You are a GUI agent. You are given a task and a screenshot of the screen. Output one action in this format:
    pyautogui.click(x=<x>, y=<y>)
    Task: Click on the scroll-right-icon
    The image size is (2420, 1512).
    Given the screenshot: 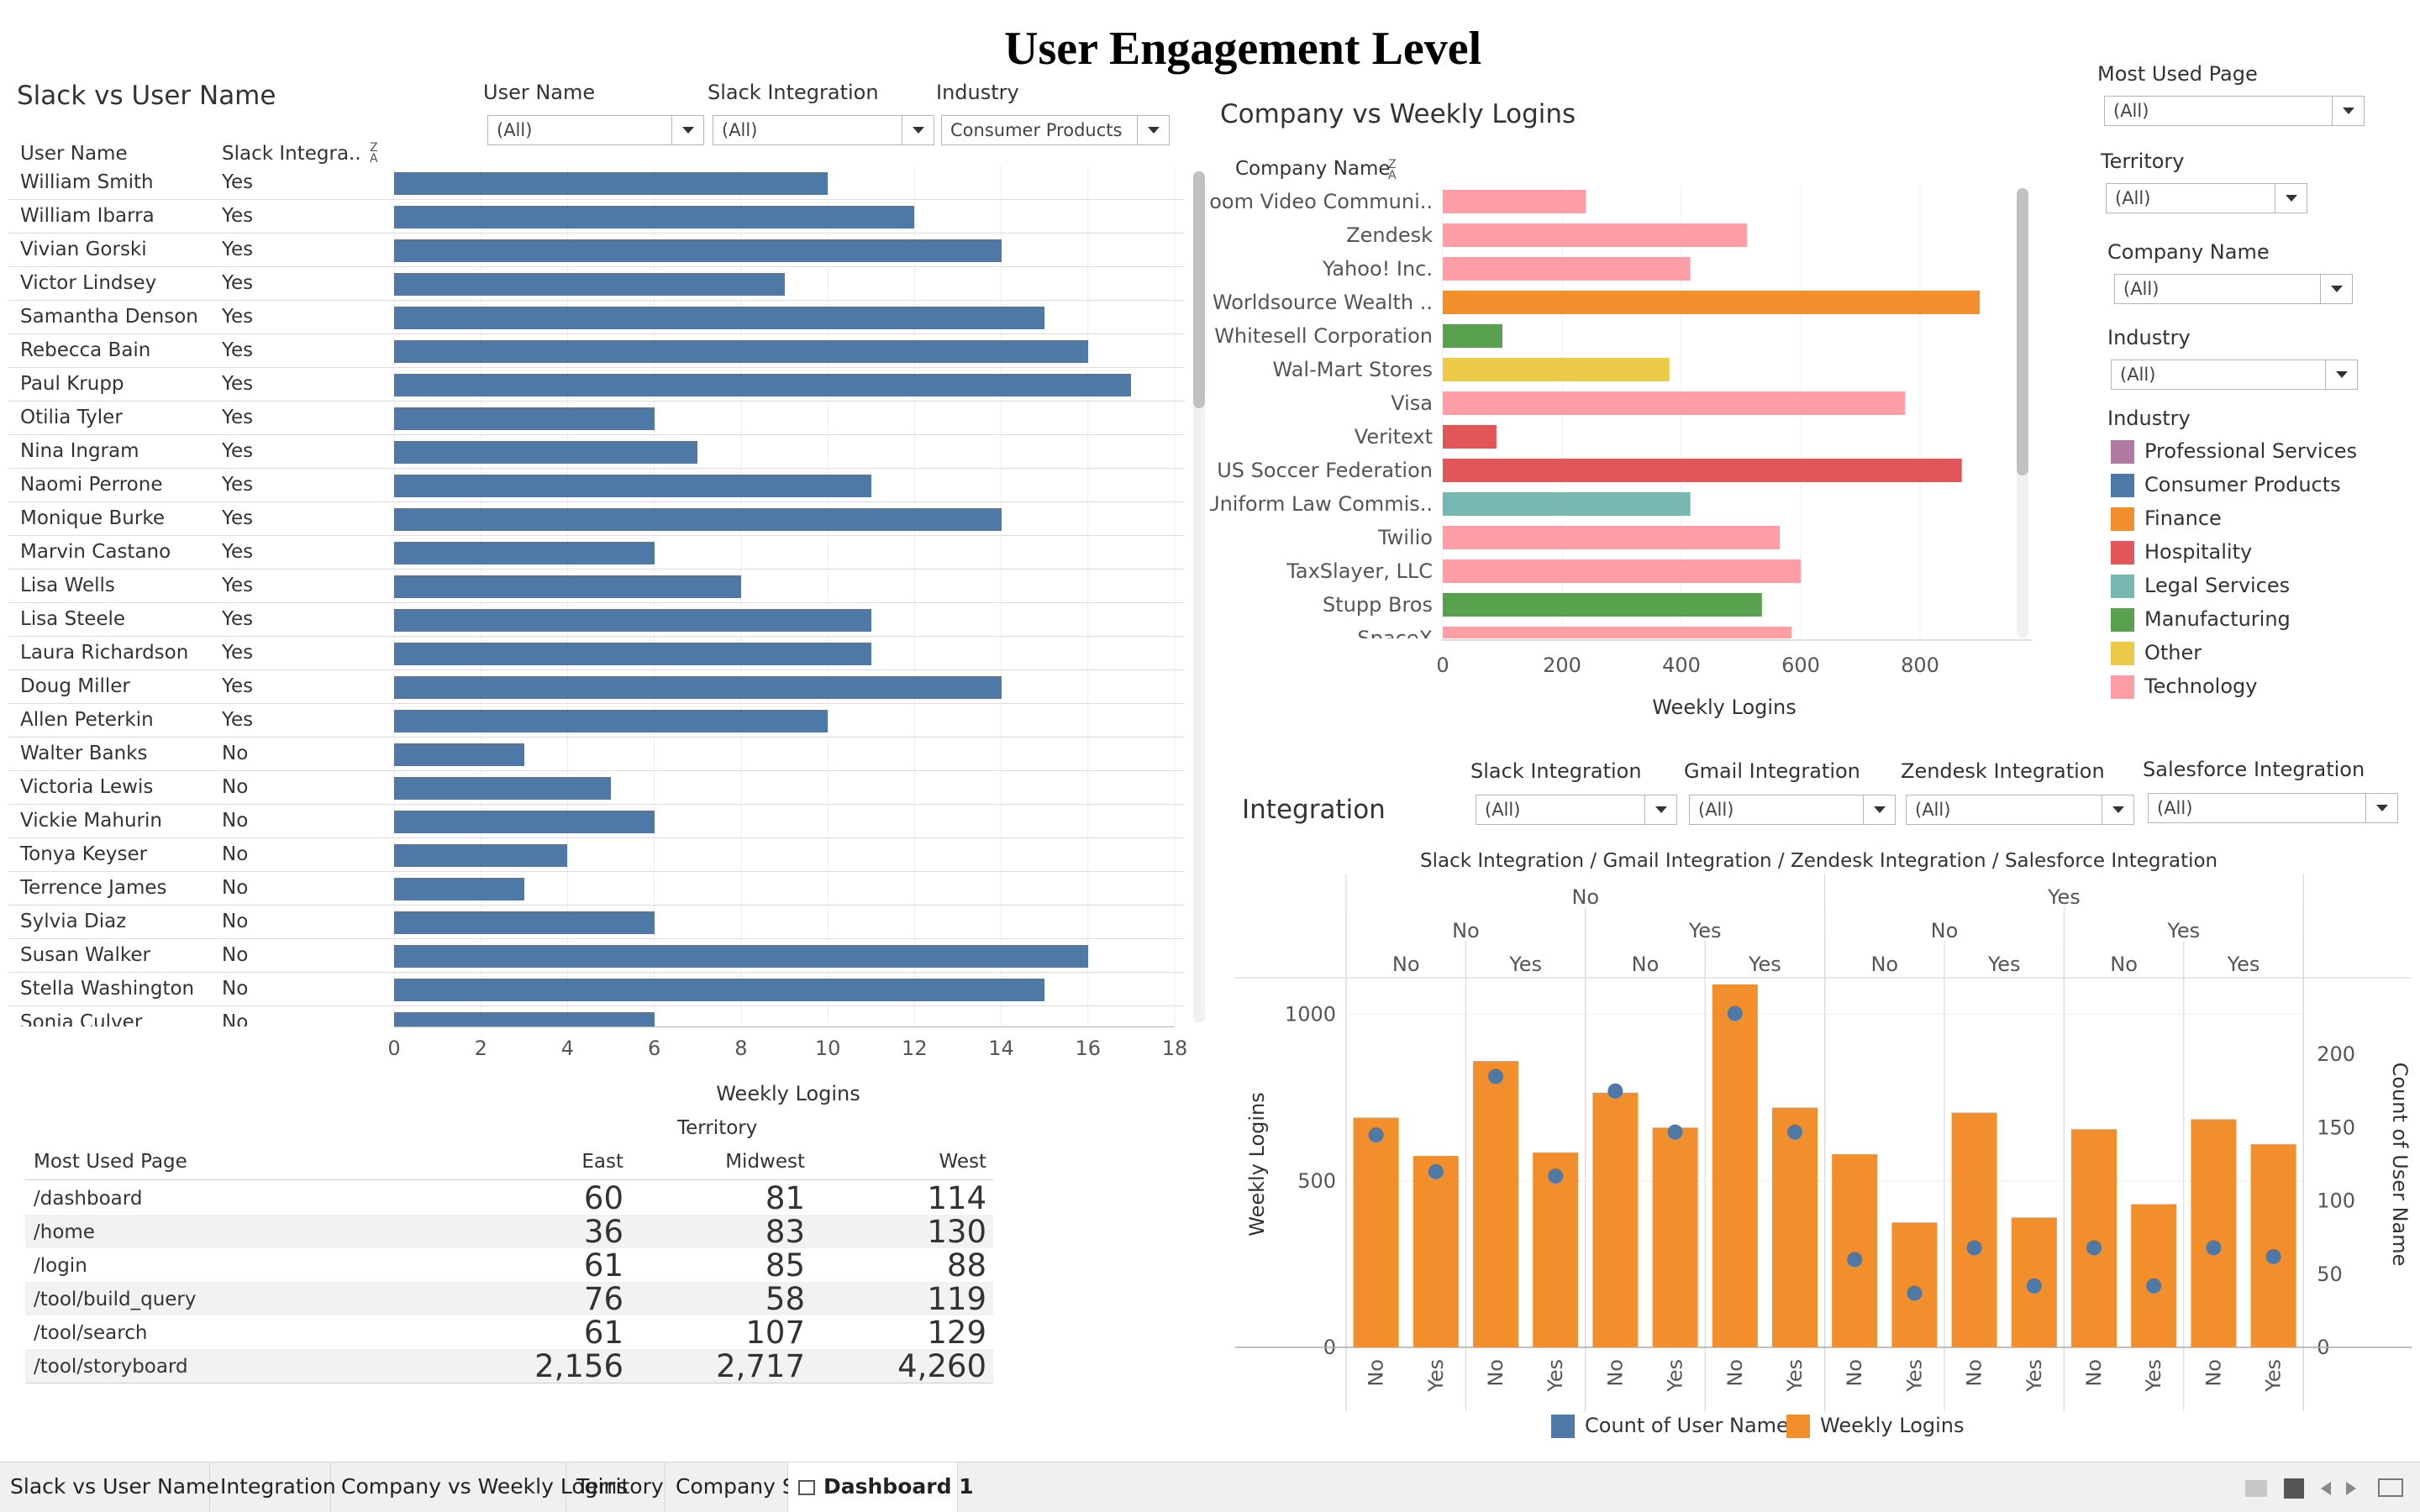 What is the action you would take?
    pyautogui.click(x=2351, y=1488)
    